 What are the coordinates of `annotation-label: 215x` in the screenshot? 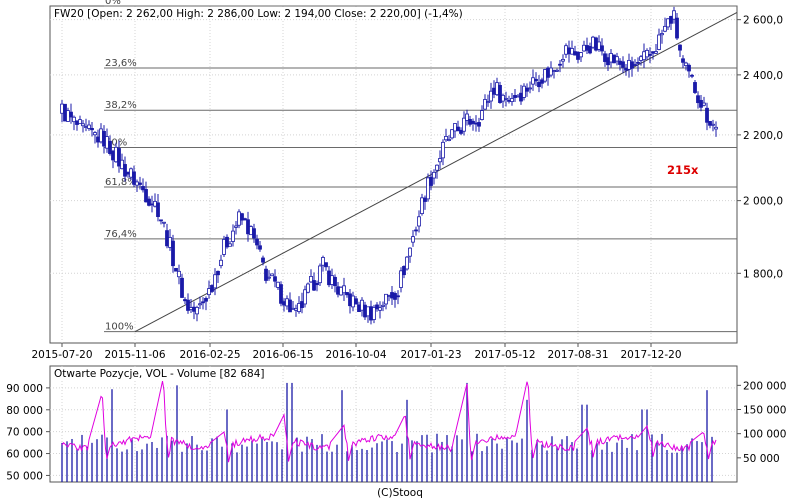 It's located at (683, 170).